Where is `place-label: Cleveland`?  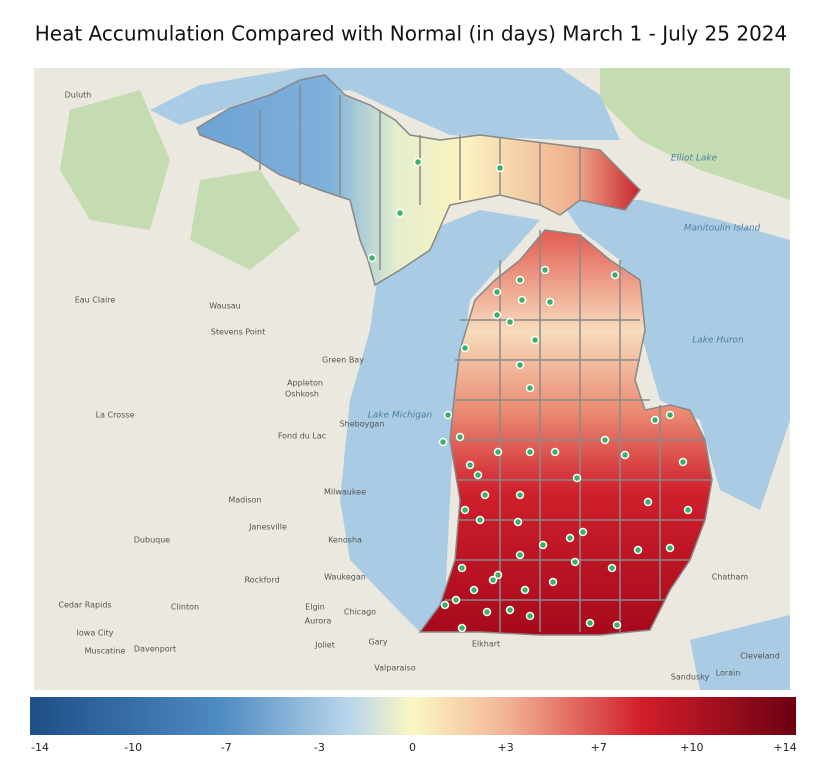 place-label: Cleveland is located at coordinates (760, 656).